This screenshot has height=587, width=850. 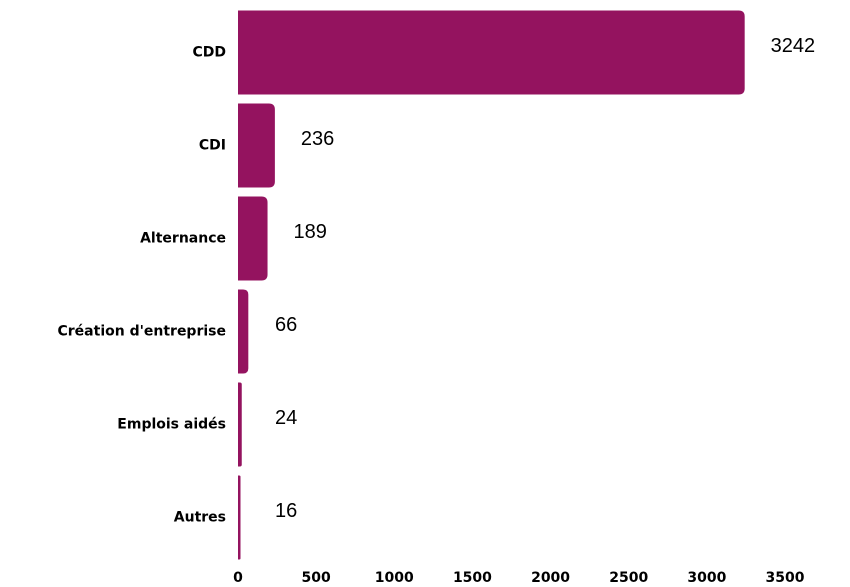 I want to click on y-tick-label: Emplois aidés, so click(x=171, y=425).